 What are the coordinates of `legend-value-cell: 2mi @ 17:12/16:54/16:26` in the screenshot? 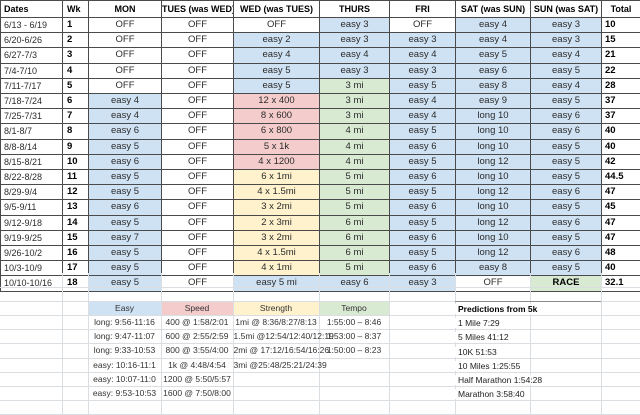 It's located at (281, 351).